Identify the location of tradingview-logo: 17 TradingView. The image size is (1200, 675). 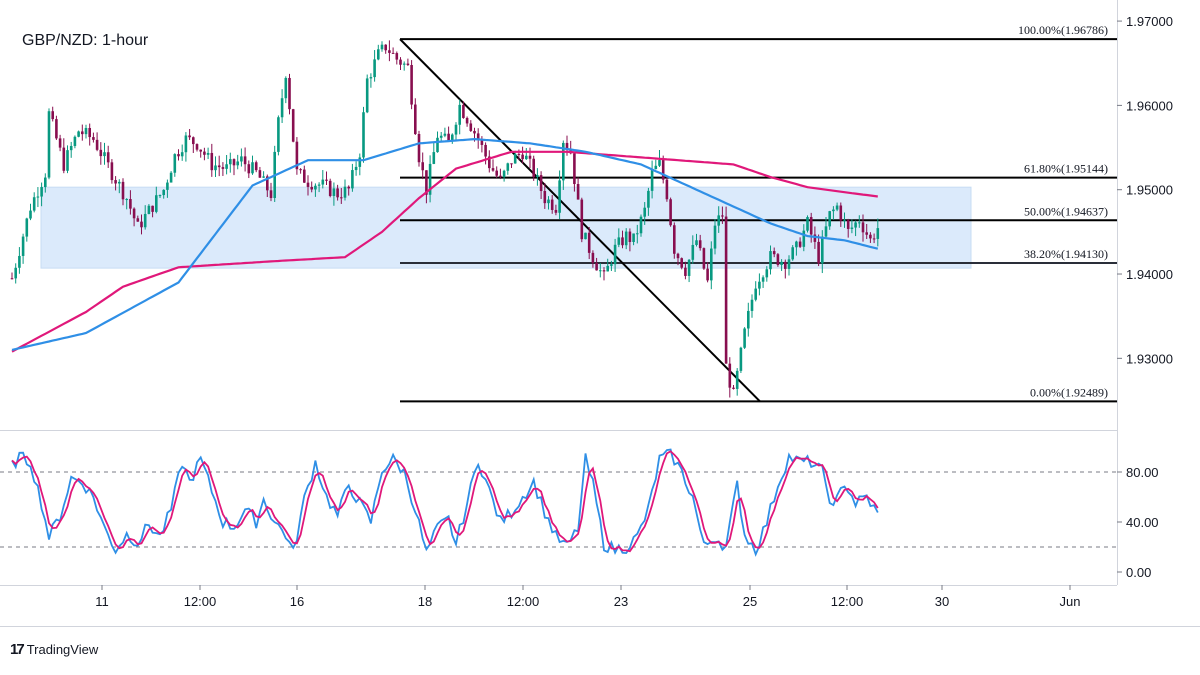
(54, 649).